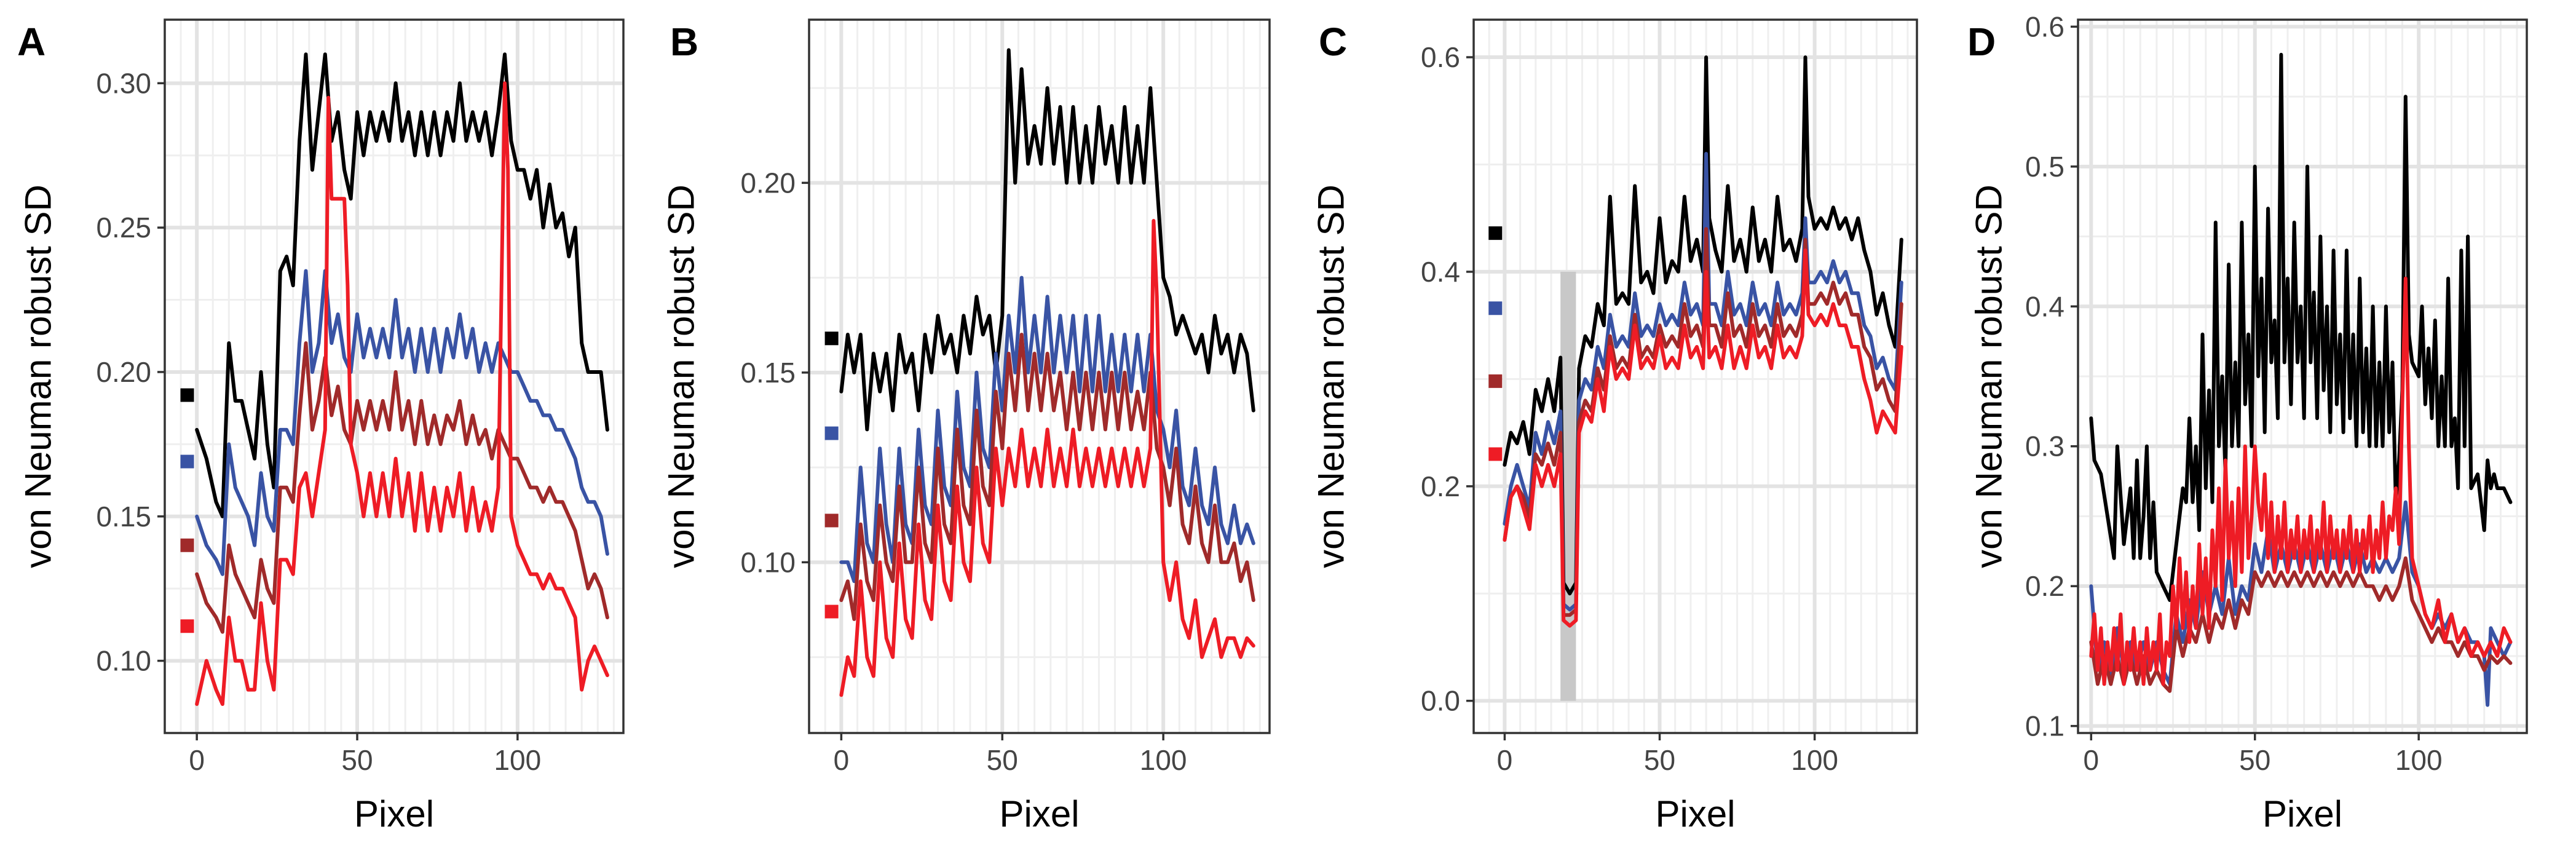 This screenshot has height=848, width=2576. What do you see at coordinates (1495, 454) in the screenshot?
I see `panel-c-marker-red` at bounding box center [1495, 454].